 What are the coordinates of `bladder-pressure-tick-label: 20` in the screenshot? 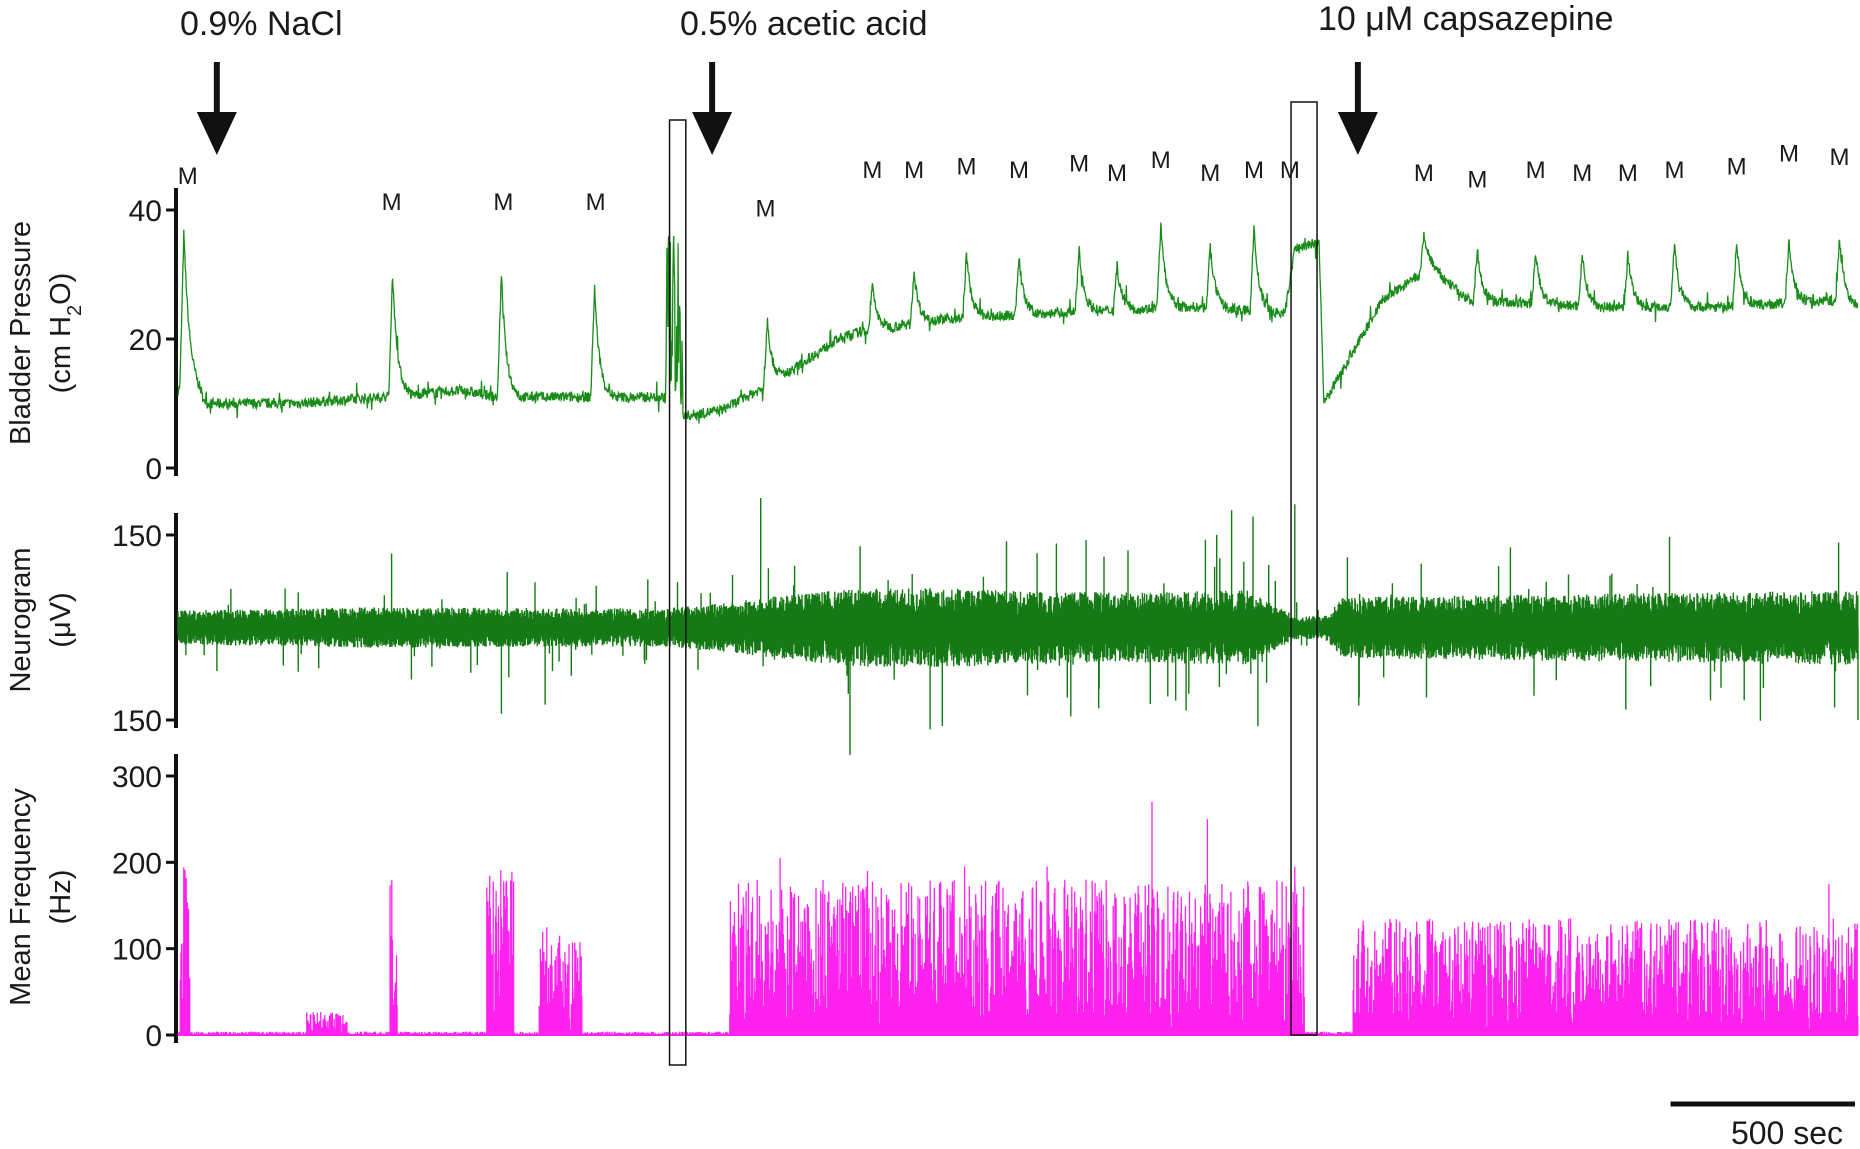 It's located at (145, 340).